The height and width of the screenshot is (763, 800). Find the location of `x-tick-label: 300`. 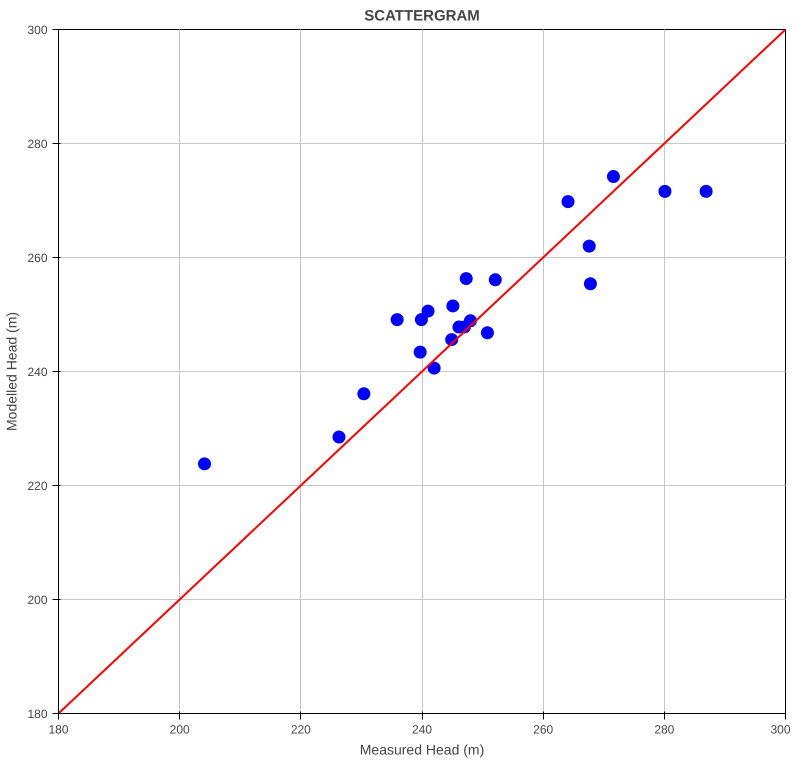

x-tick-label: 300 is located at coordinates (780, 729).